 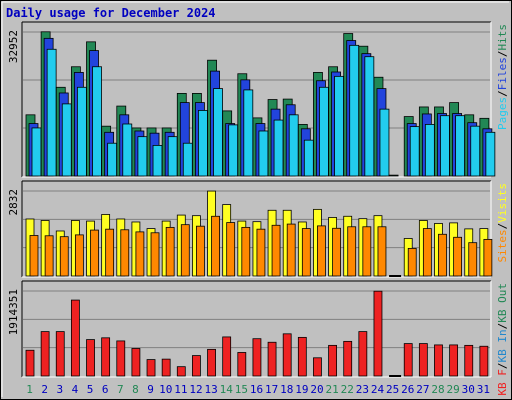 What do you see at coordinates (256, 389) in the screenshot?
I see `x-tick-label: 16` at bounding box center [256, 389].